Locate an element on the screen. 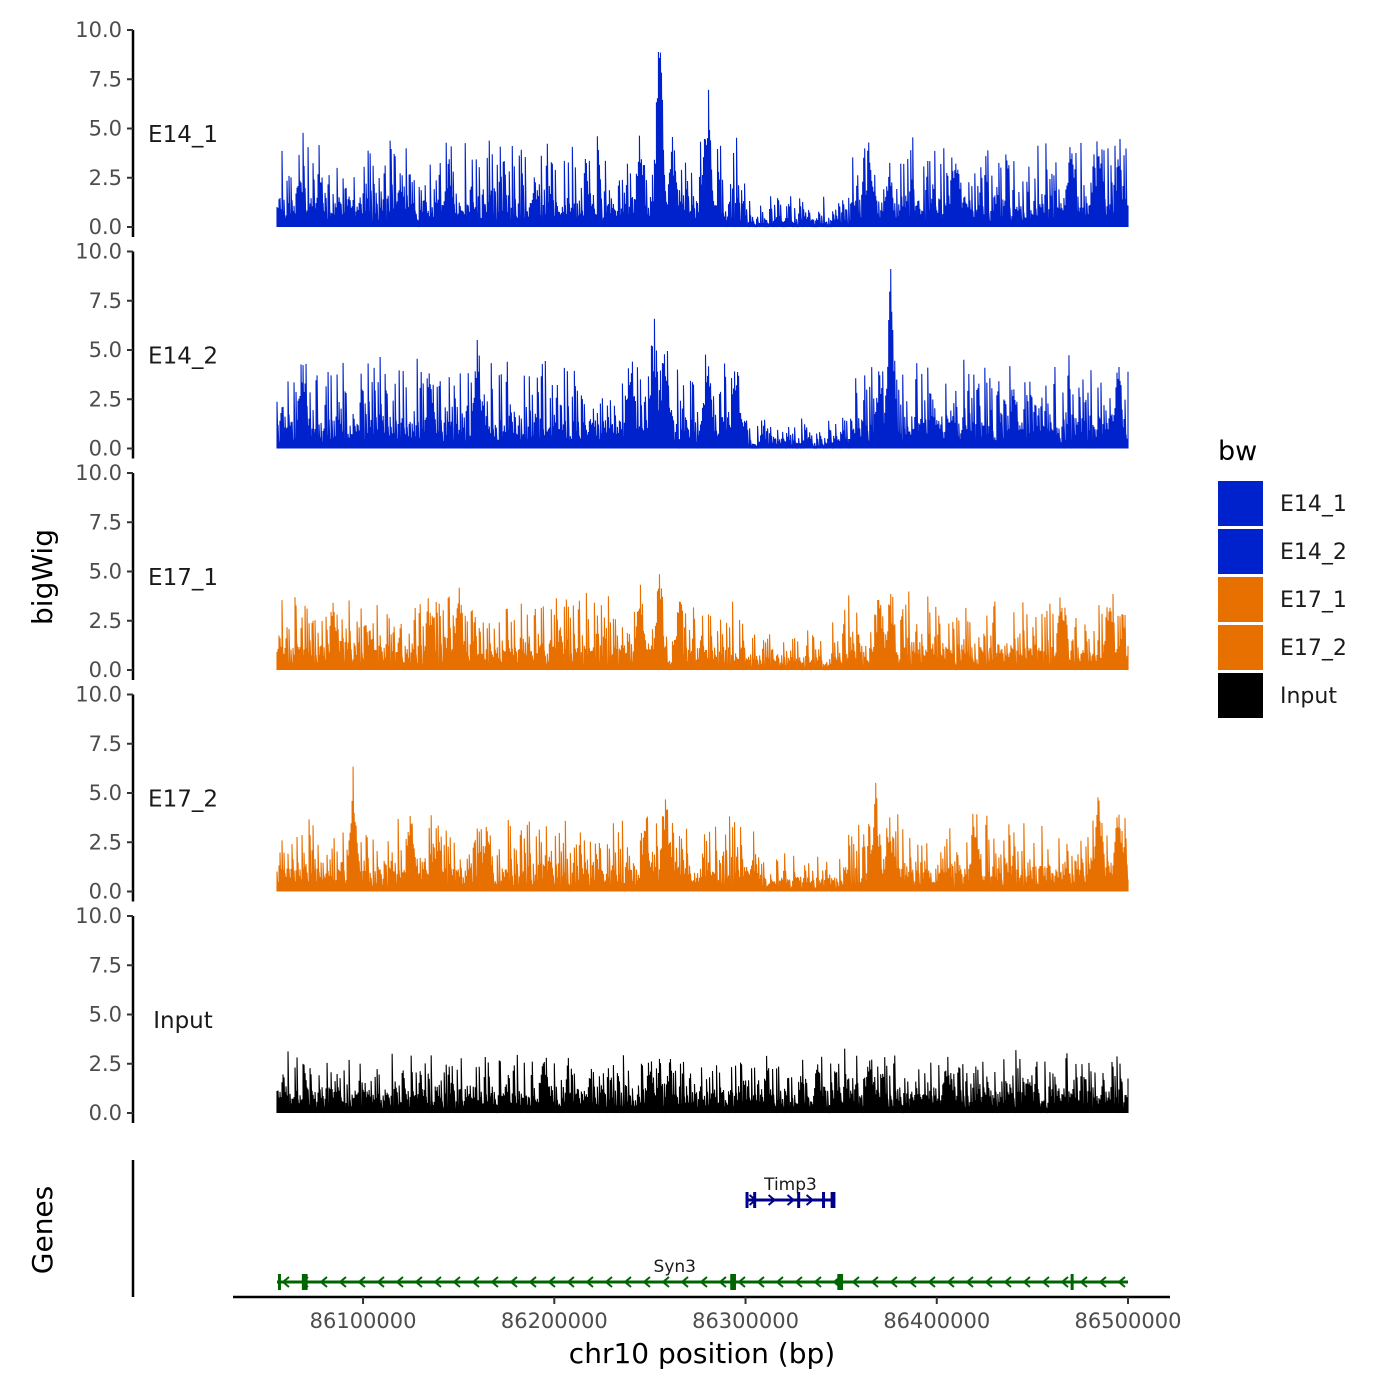  y-axis-title-bigwig: bigWig is located at coordinates (42, 577).